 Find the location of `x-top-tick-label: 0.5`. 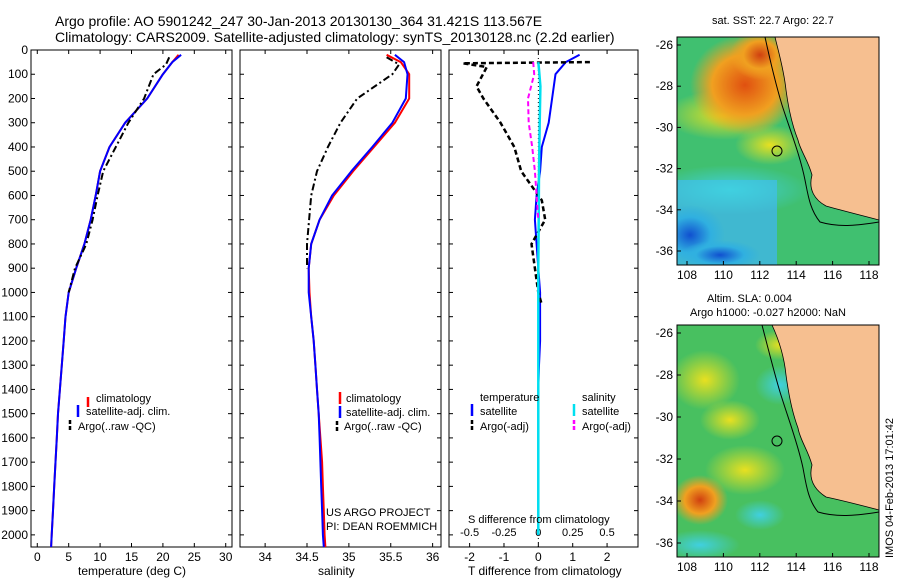

x-top-tick-label: 0.5 is located at coordinates (606, 533).